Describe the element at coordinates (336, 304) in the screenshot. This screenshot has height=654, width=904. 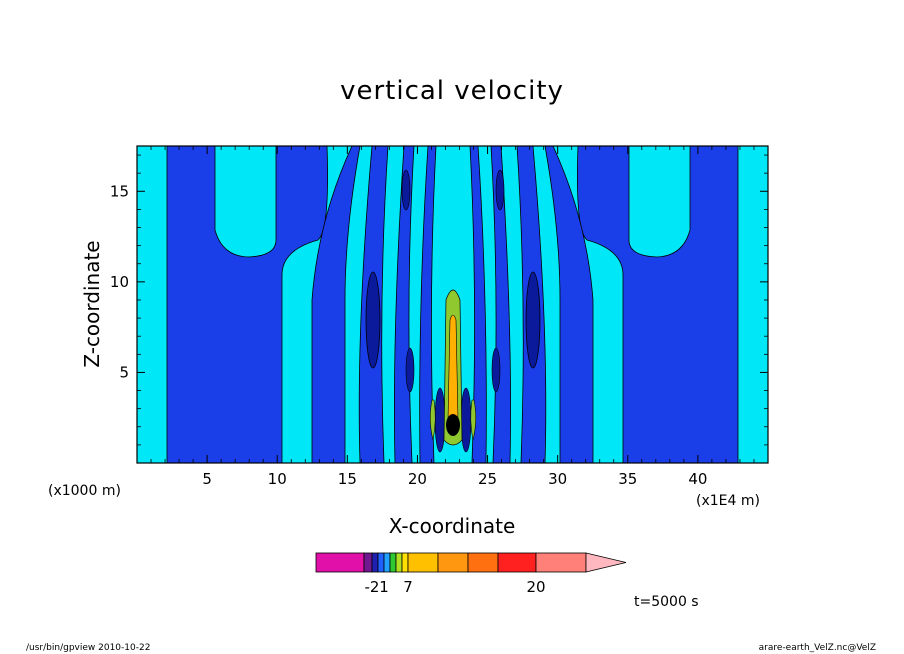
I see `band-inner-left` at that location.